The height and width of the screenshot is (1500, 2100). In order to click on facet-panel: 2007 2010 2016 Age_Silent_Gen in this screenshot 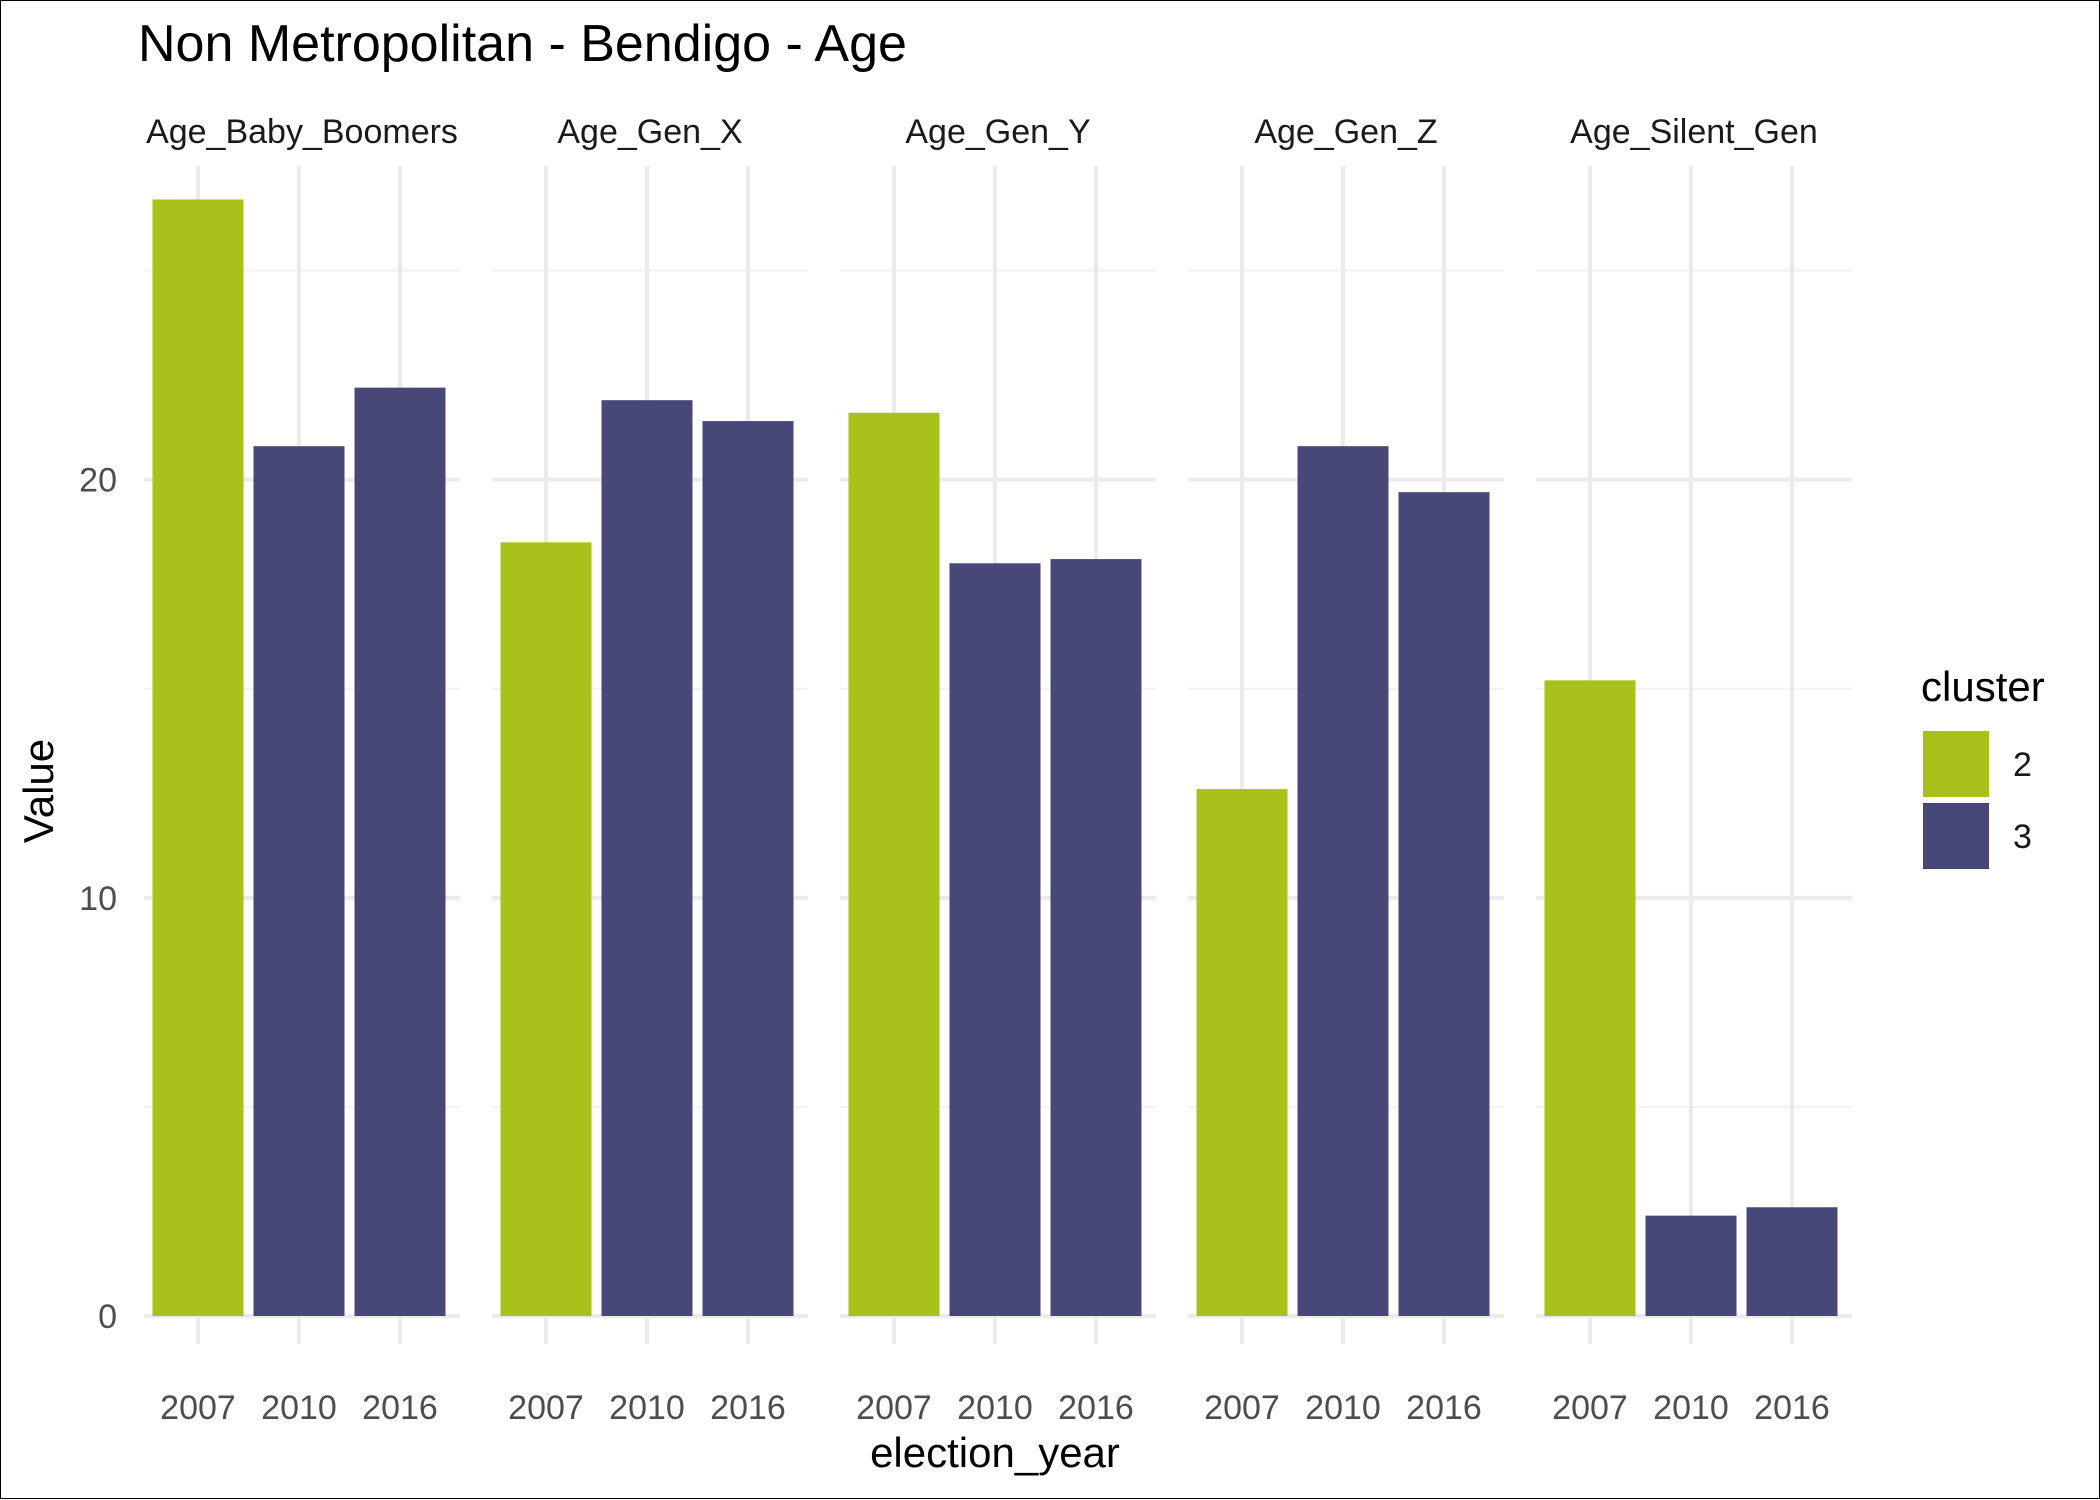, I will do `click(1694, 770)`.